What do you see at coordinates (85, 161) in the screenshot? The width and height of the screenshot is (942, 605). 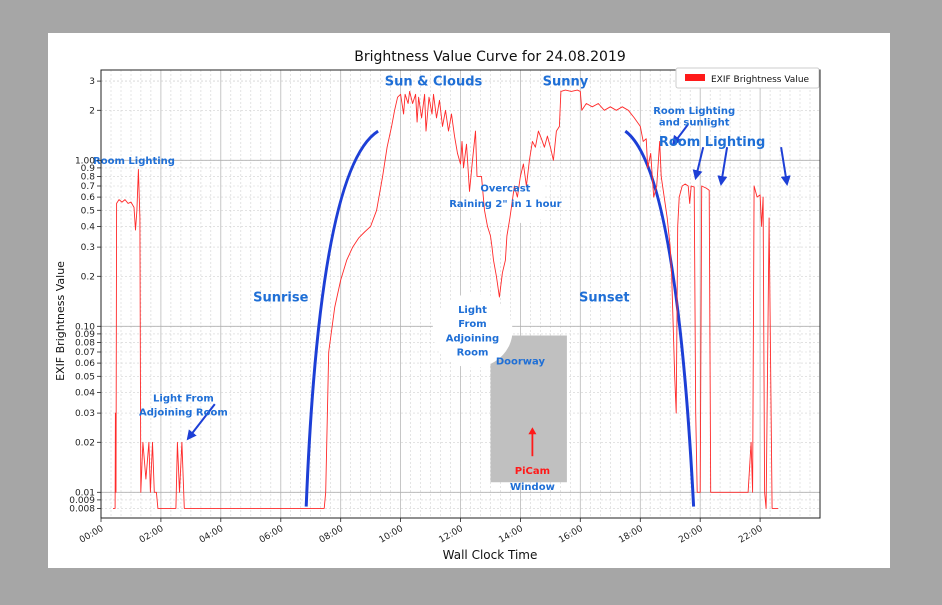 I see `y-tick-label: 1.00` at bounding box center [85, 161].